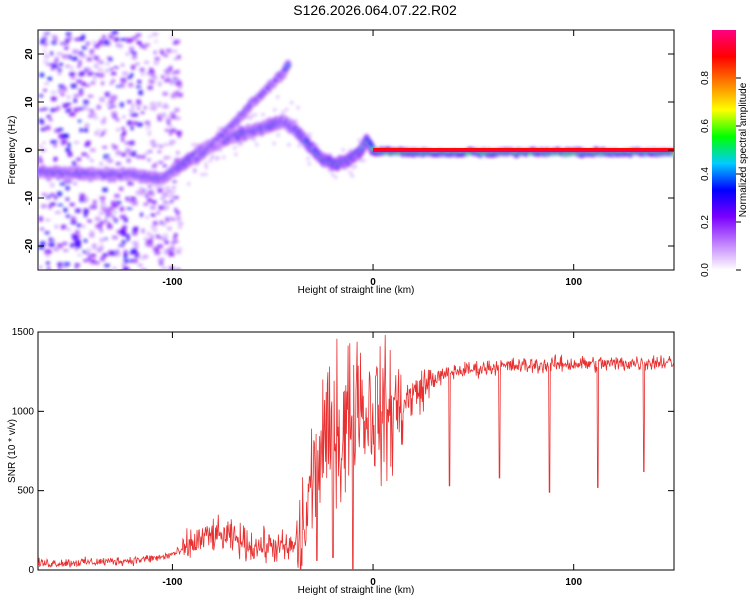  I want to click on chart-title: S126.2026.064.07.22.R02, so click(375, 10).